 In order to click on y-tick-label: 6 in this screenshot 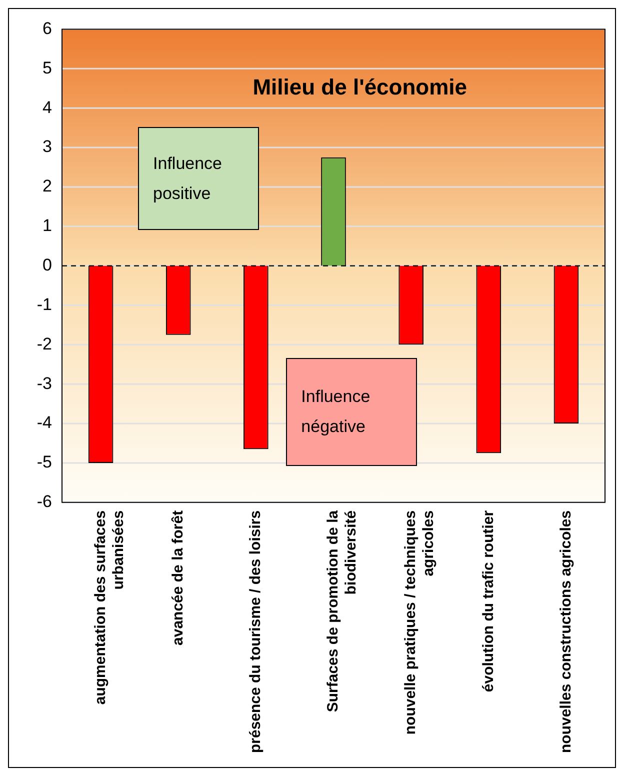, I will do `click(47, 28)`.